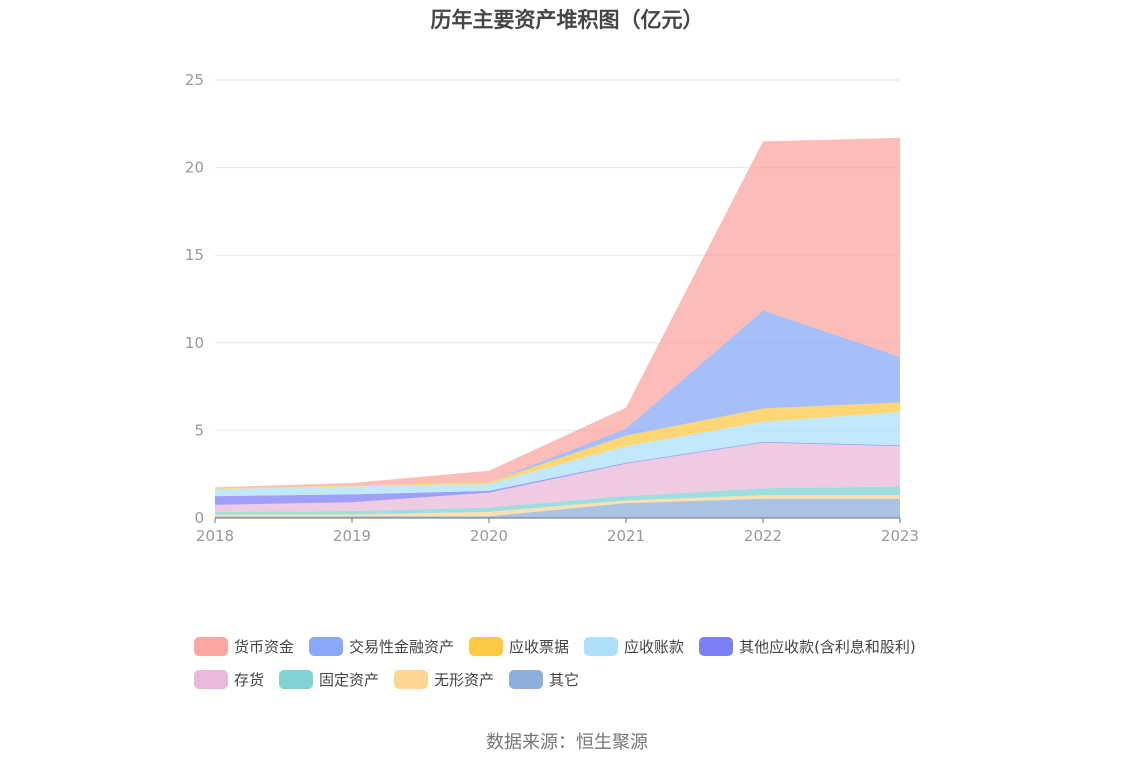  Describe the element at coordinates (402, 647) in the screenshot. I see `legend-label: 交易性金融资产` at that location.